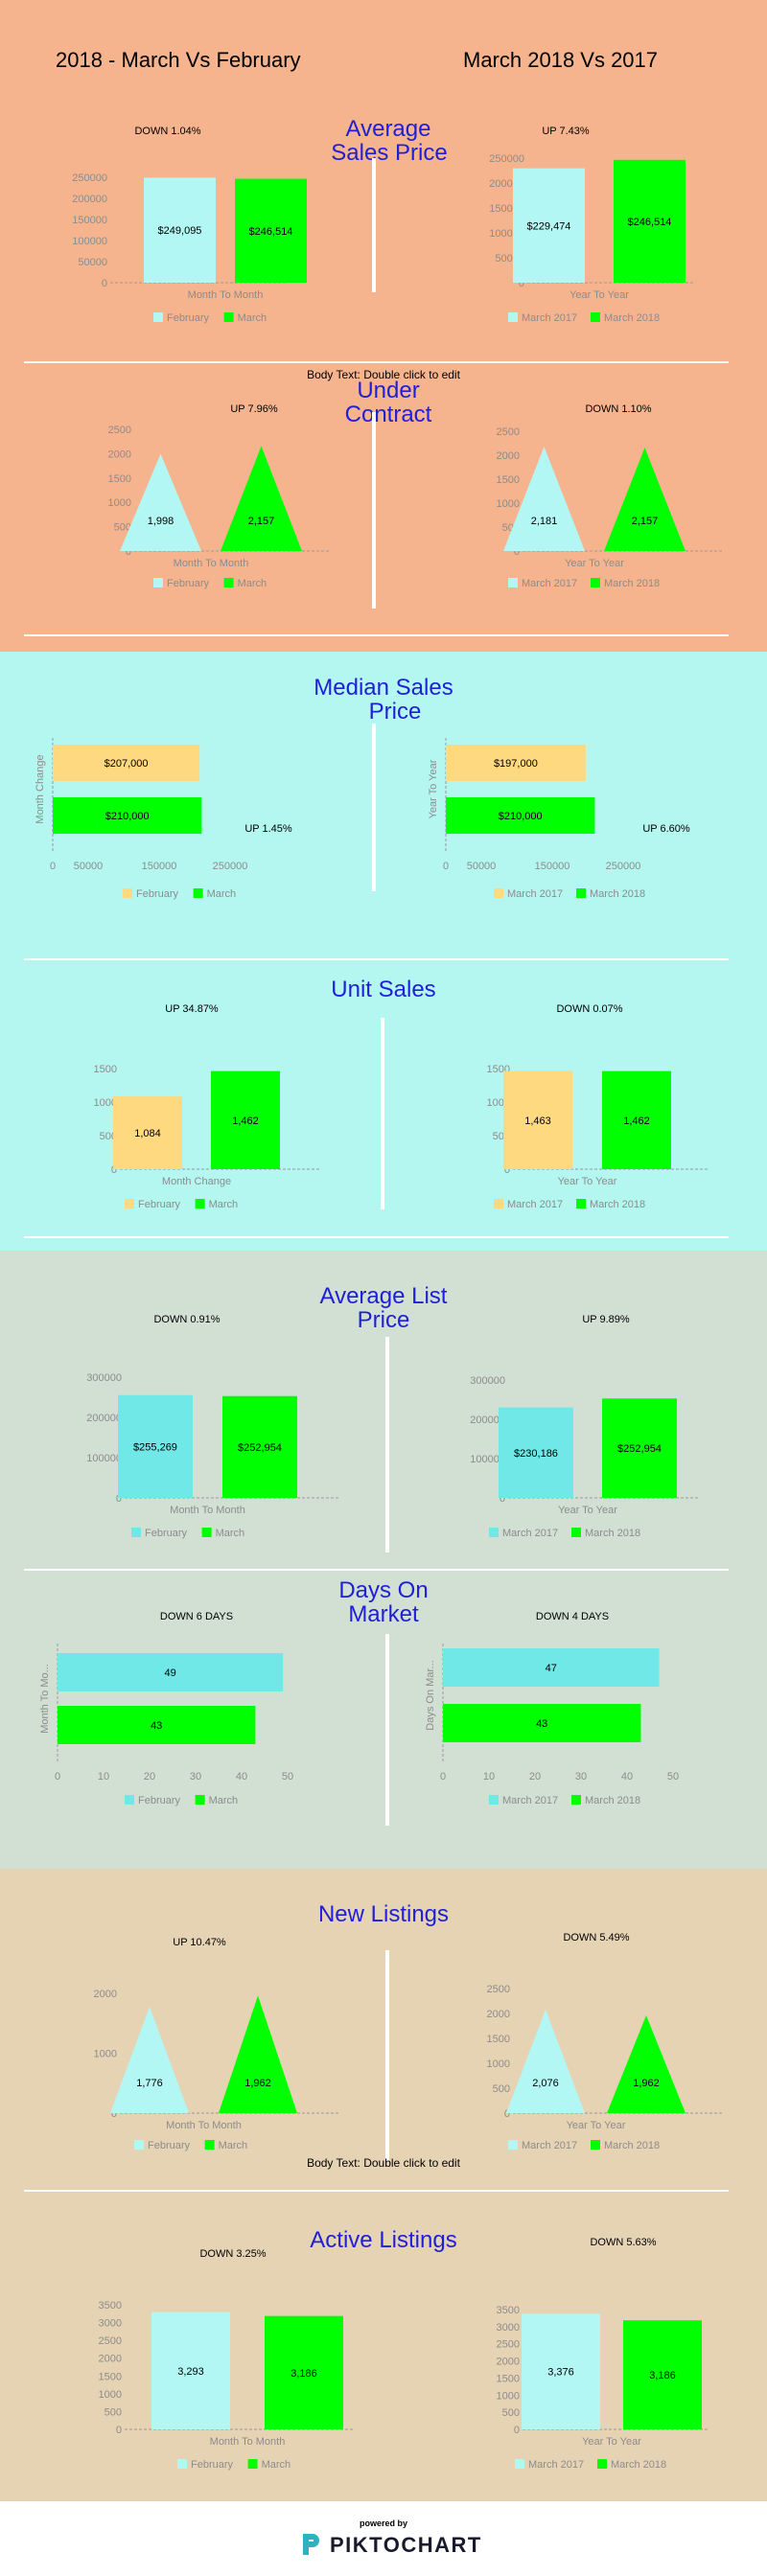  I want to click on title-line: Market, so click(383, 1614).